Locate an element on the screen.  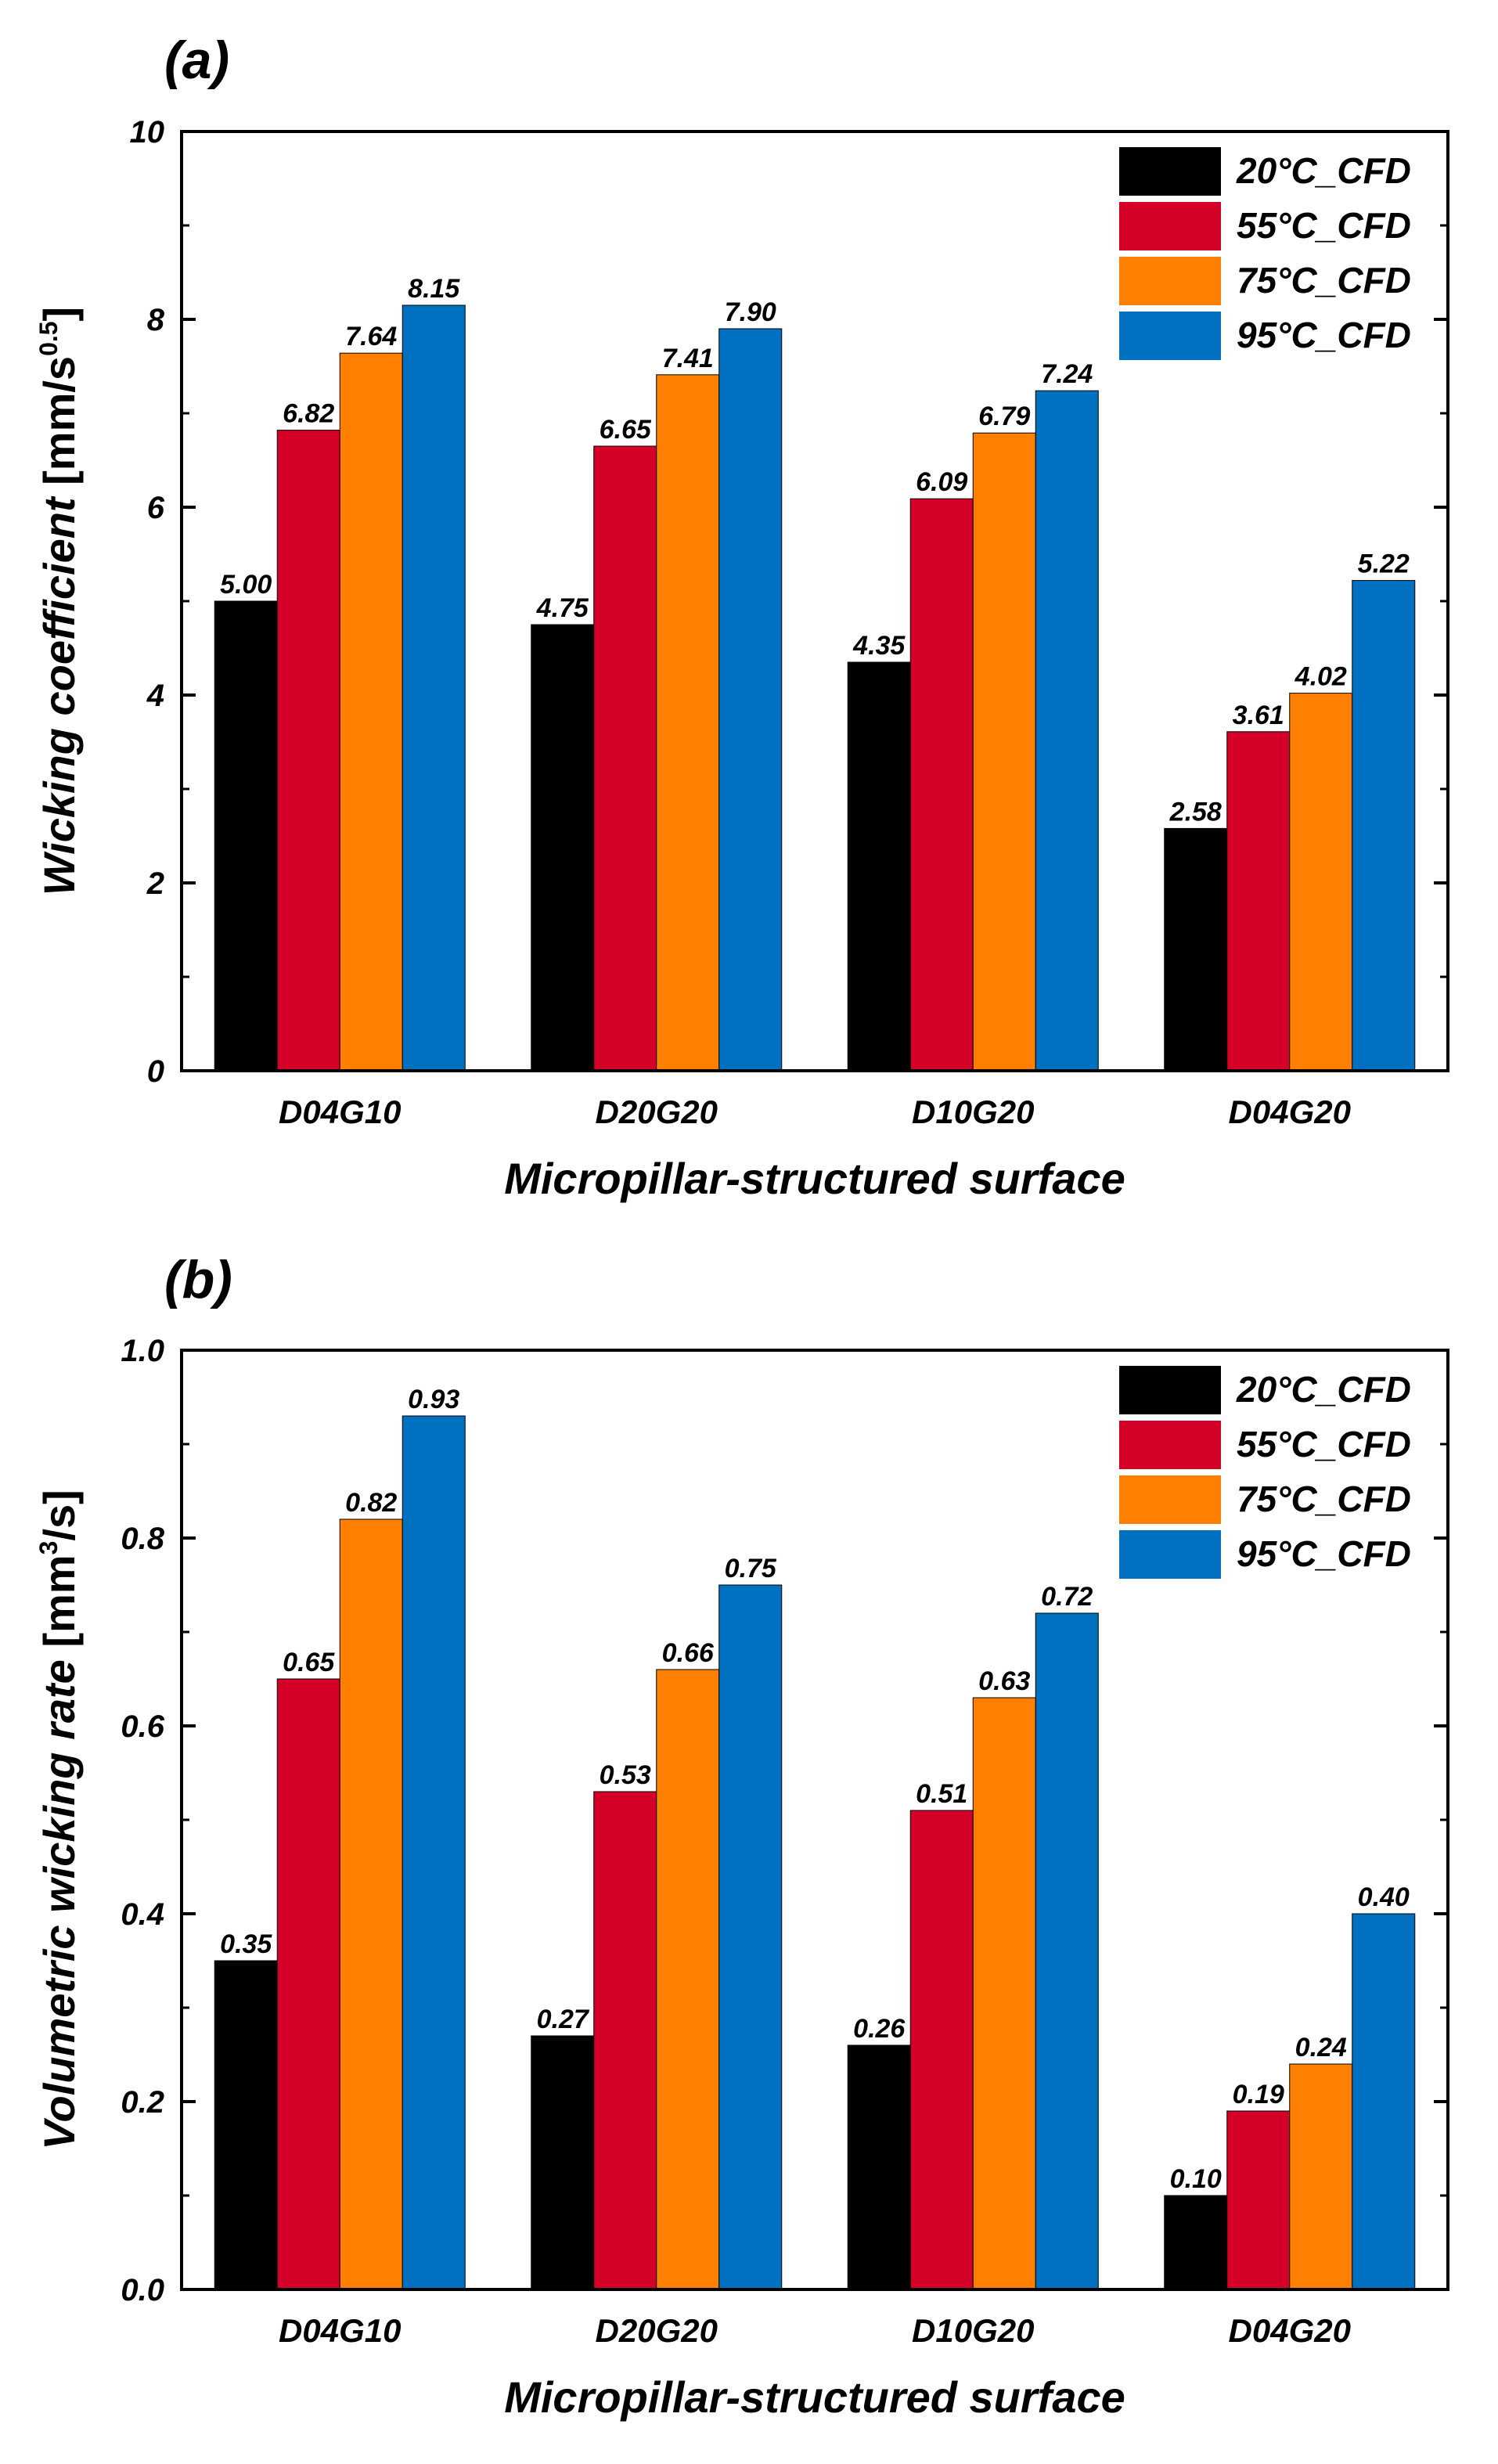
y-tick-label: 4 is located at coordinates (155, 696).